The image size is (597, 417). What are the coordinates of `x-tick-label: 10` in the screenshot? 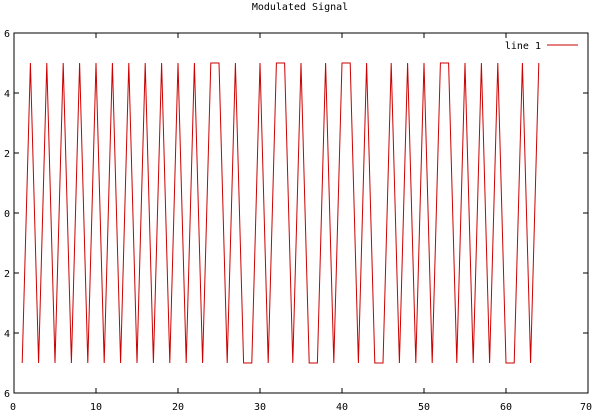 It's located at (96, 407).